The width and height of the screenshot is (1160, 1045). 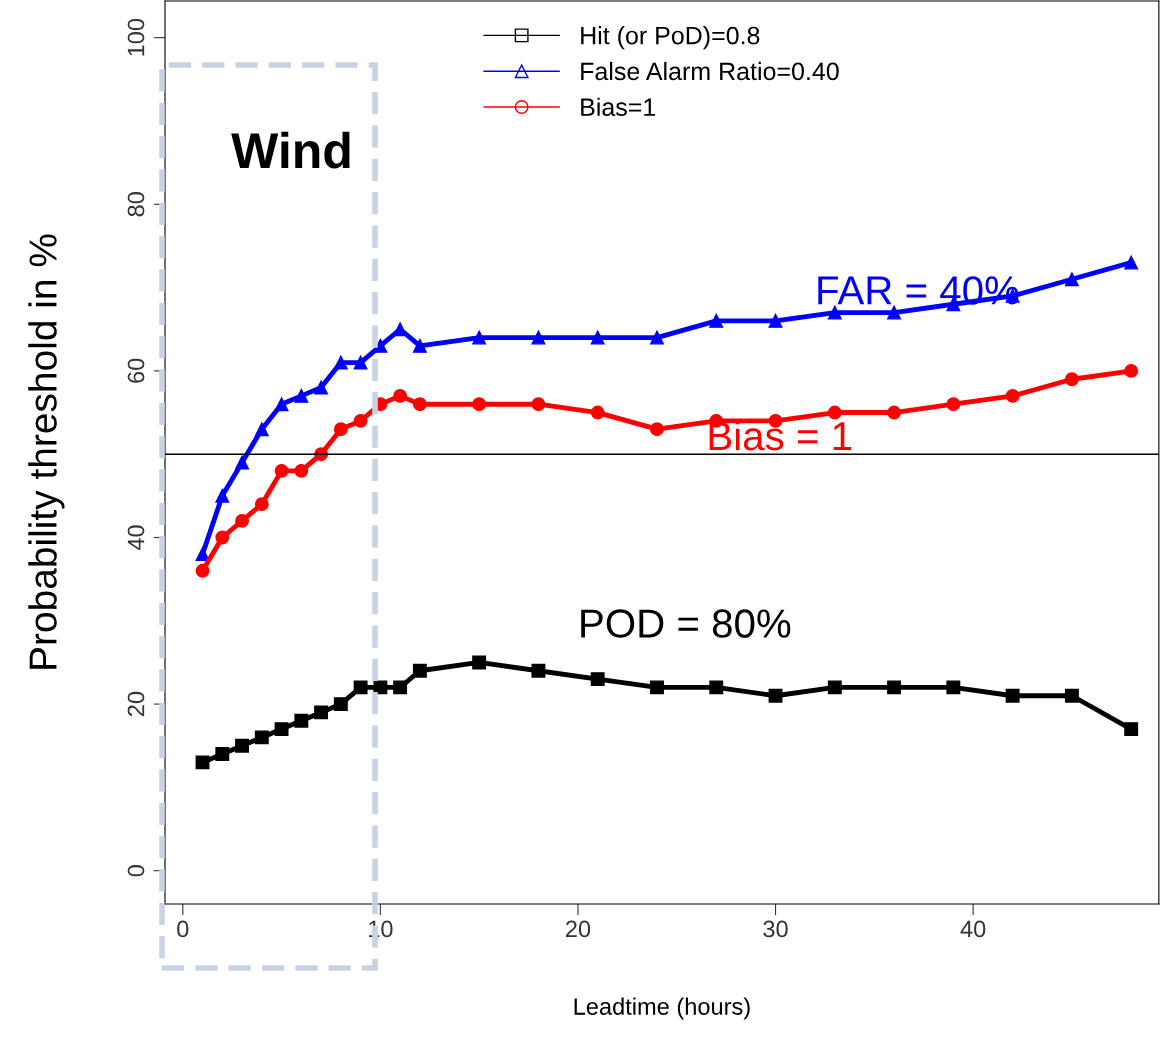 I want to click on x-tick-label: 20, so click(x=578, y=929).